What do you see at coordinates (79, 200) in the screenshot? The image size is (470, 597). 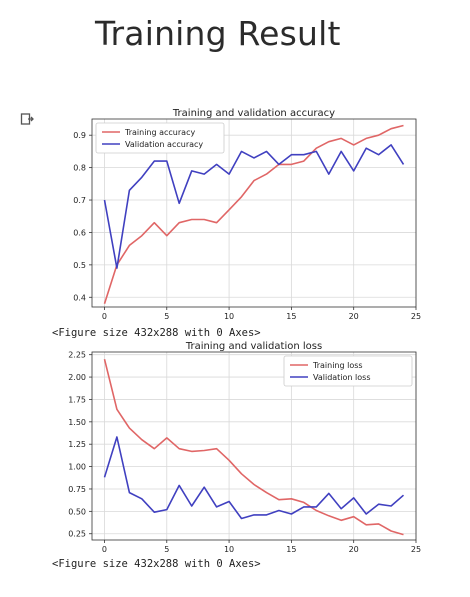 I see `acc-y-tick-label: 0.7` at bounding box center [79, 200].